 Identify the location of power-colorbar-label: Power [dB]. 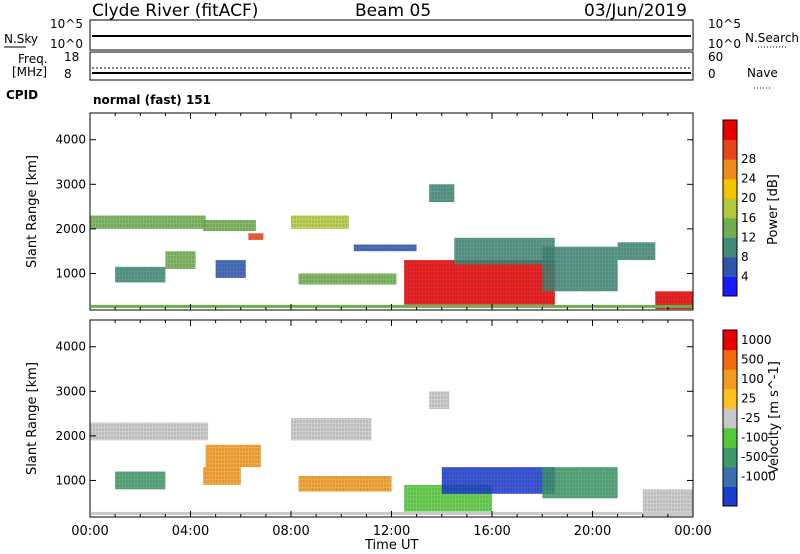
(773, 209).